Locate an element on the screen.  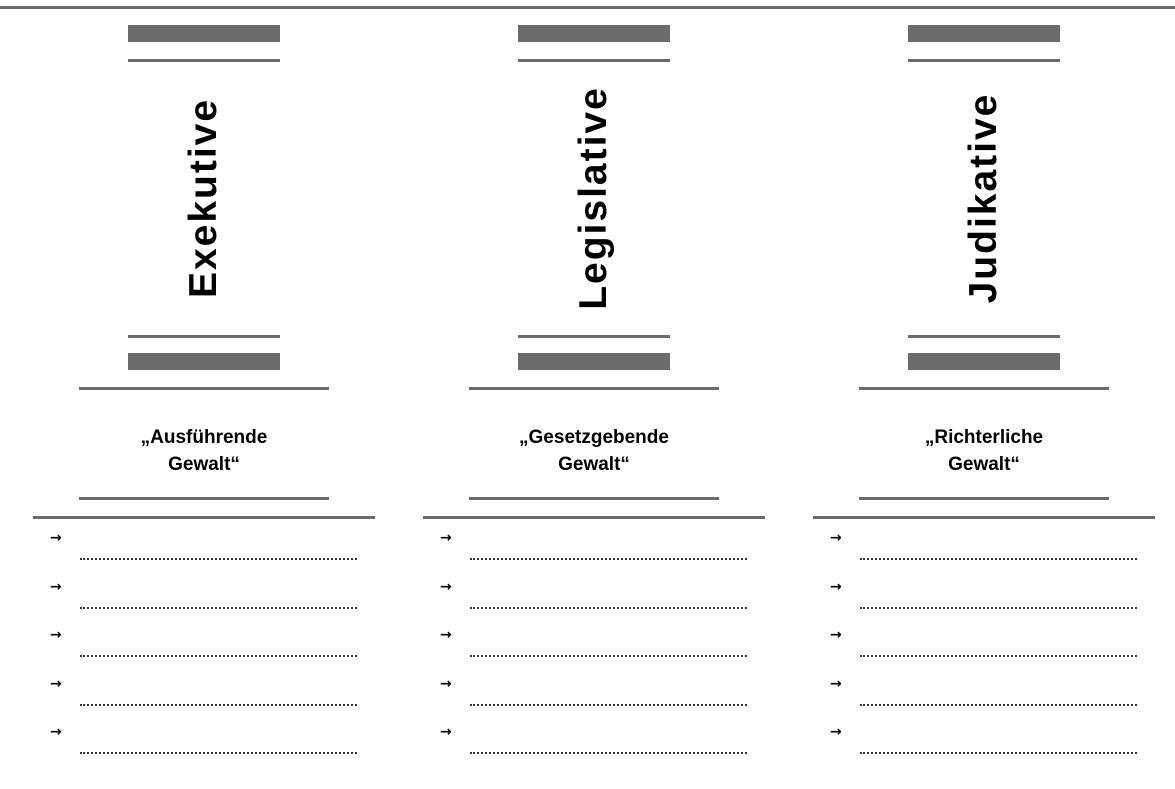
pillar-title: Judikative is located at coordinates (983, 198).